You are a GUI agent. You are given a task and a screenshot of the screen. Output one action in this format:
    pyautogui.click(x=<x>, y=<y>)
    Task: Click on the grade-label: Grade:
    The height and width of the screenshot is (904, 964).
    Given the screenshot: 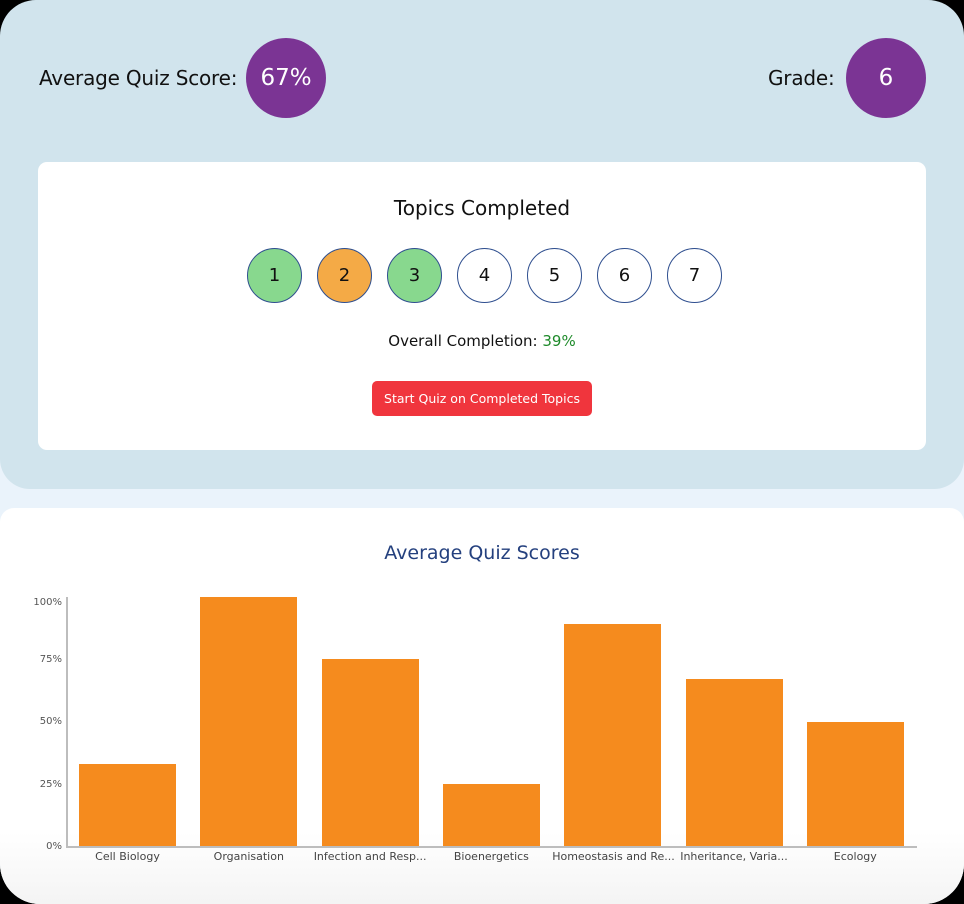 What is the action you would take?
    pyautogui.click(x=801, y=78)
    